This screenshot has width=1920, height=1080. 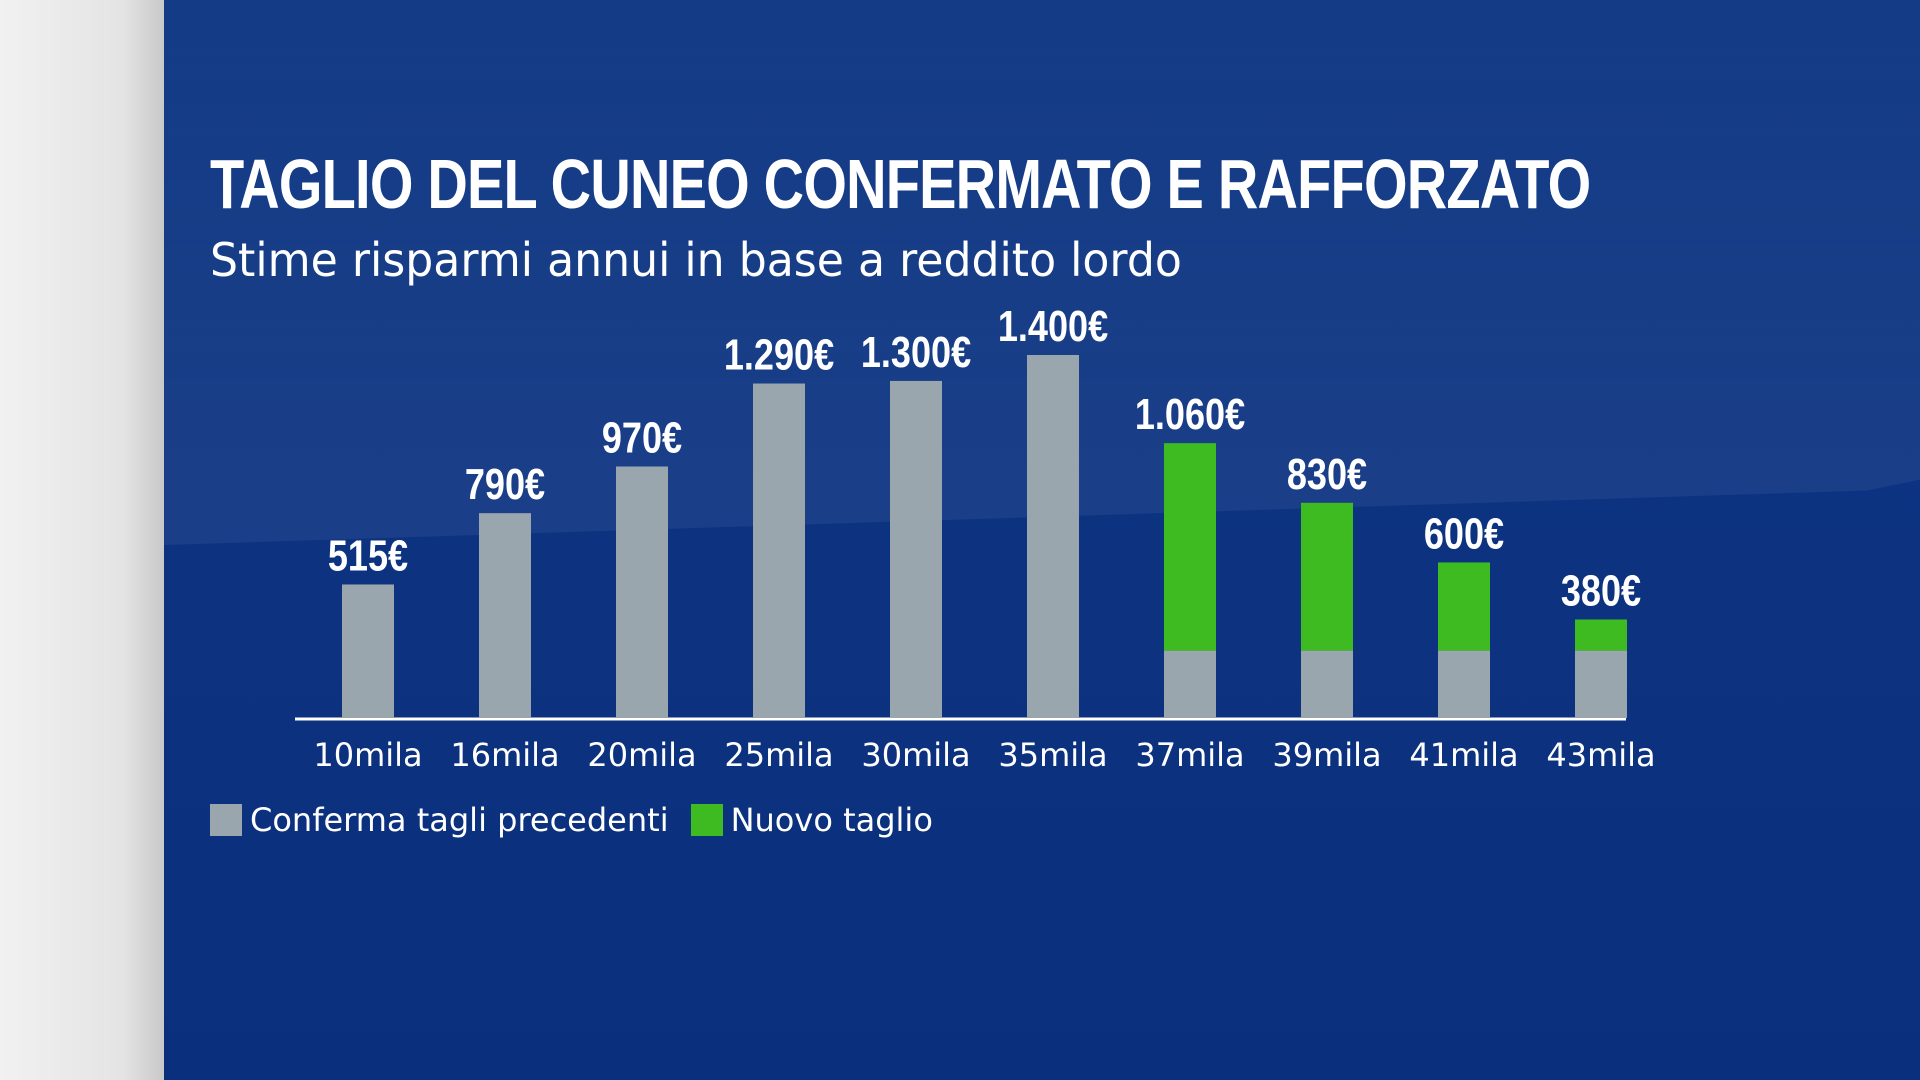 I want to click on chart-title: TAGLIO DEL CUNEO CONFERMATO E RAFFORZATO, so click(x=900, y=184).